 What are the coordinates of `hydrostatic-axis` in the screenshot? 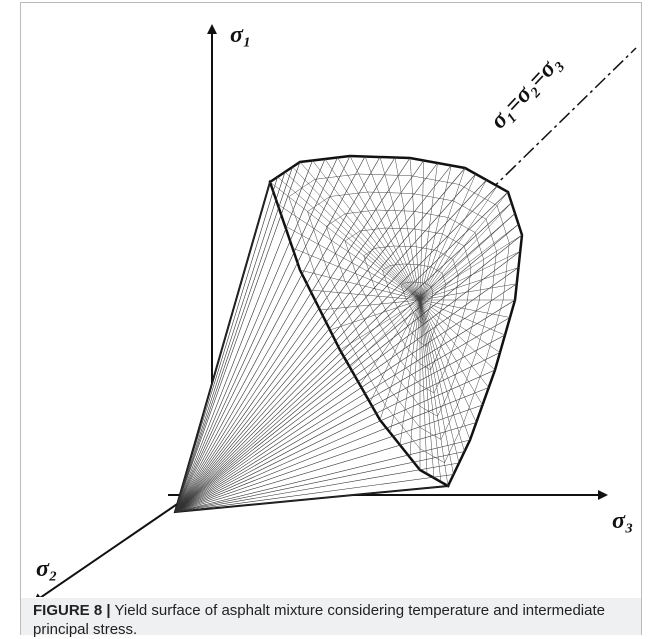 It's located at (553, 129).